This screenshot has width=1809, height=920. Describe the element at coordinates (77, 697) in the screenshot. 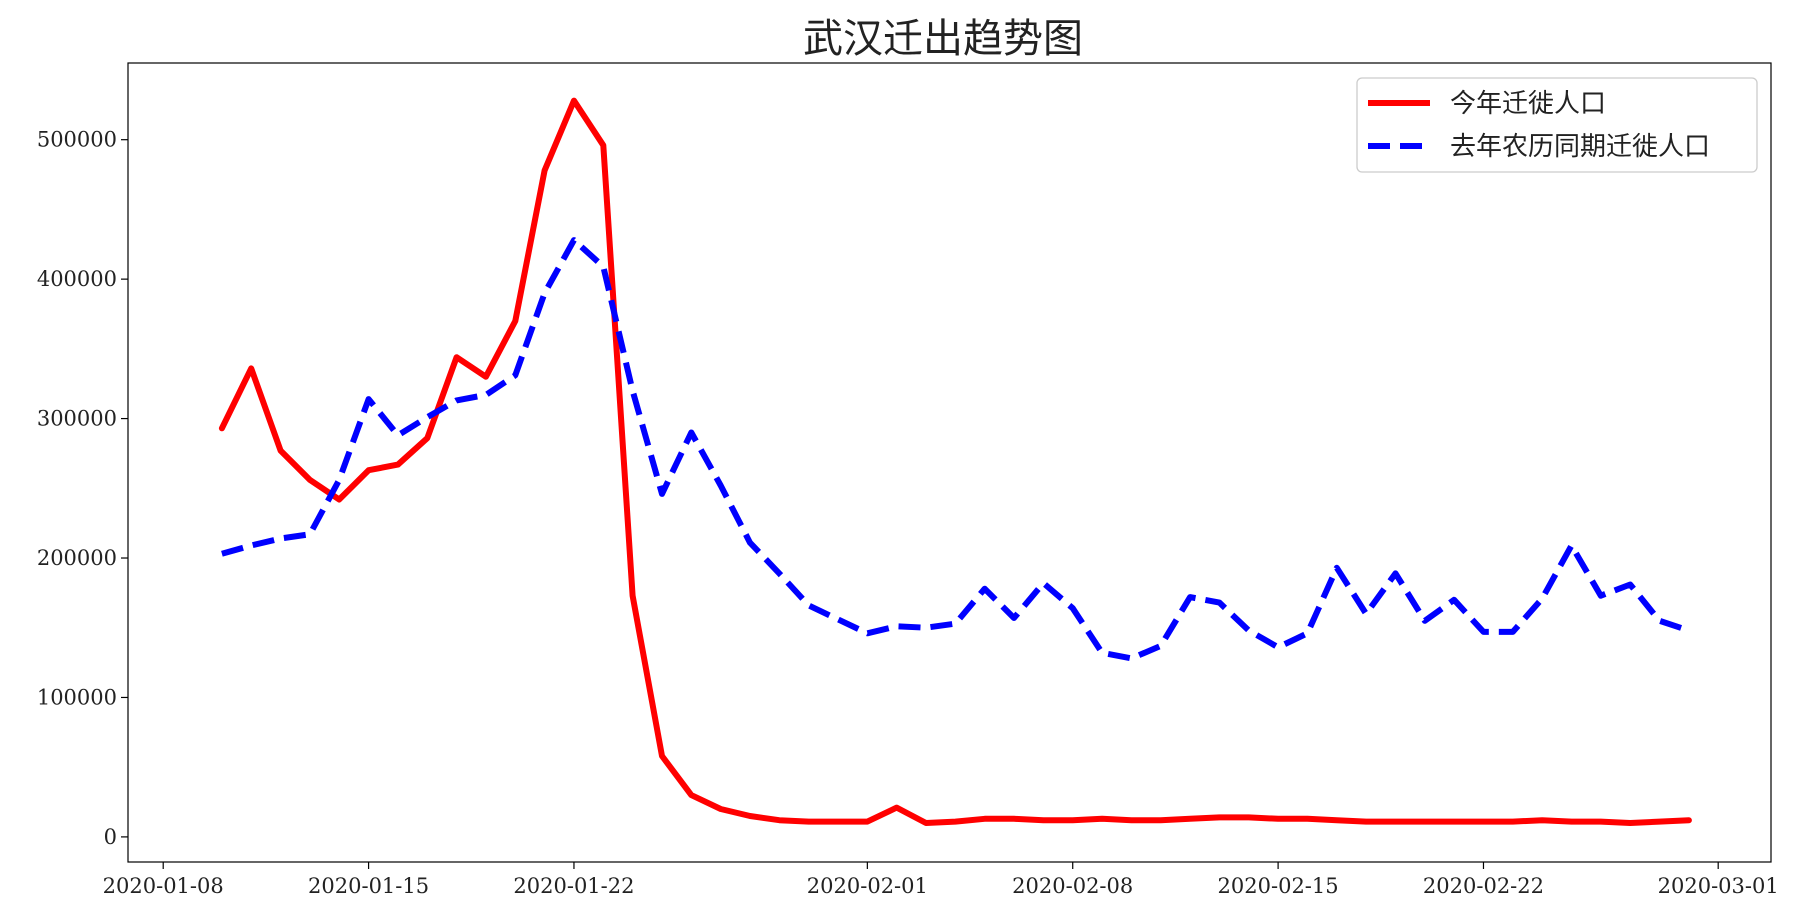

I see `y-tick-label: 100000` at that location.